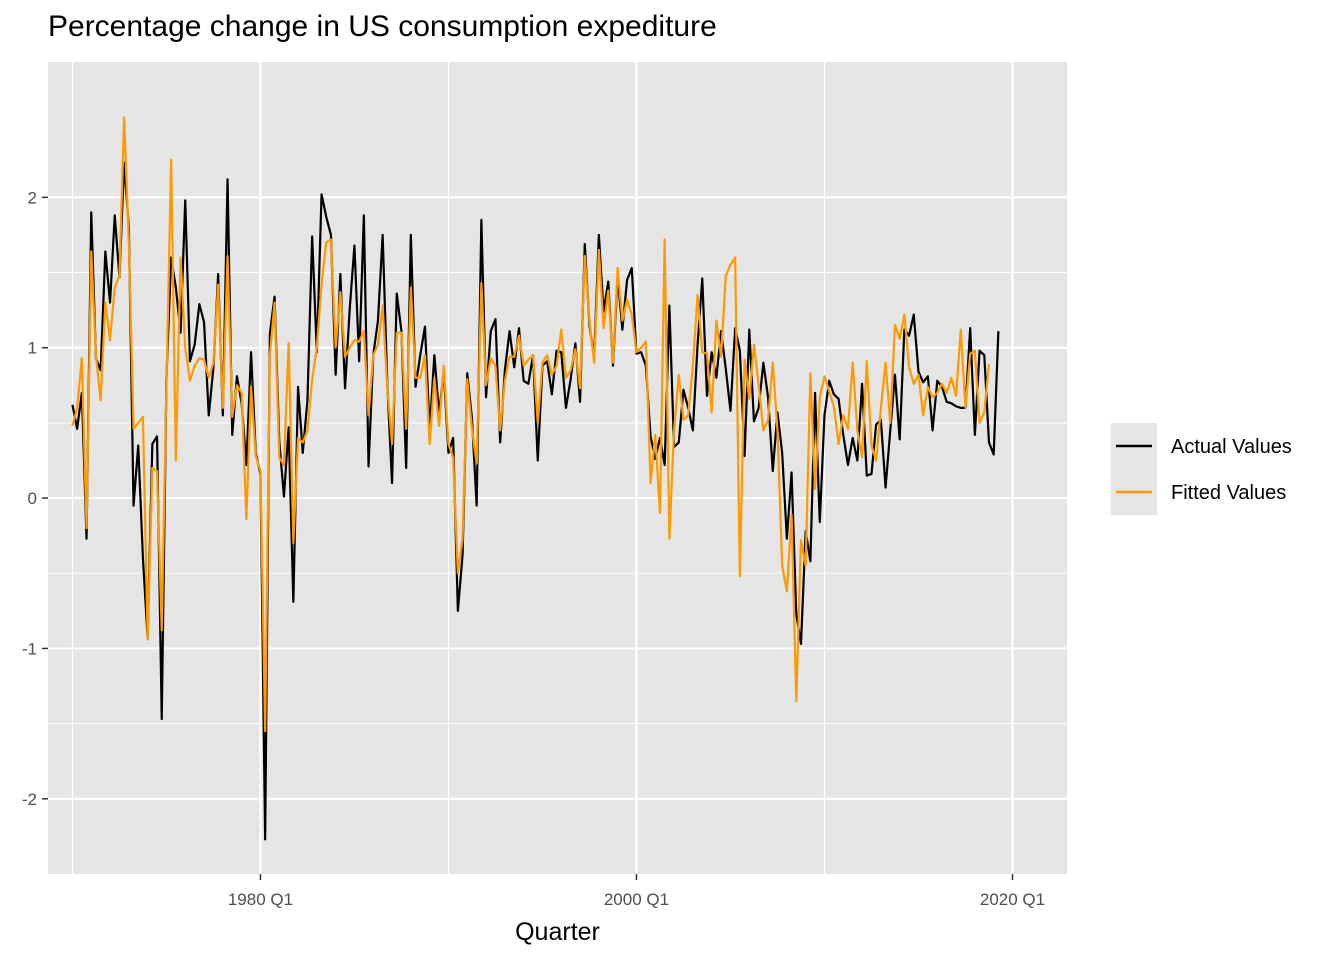 The width and height of the screenshot is (1344, 960). What do you see at coordinates (636, 899) in the screenshot?
I see `x-tick-label: 2000 Q1` at bounding box center [636, 899].